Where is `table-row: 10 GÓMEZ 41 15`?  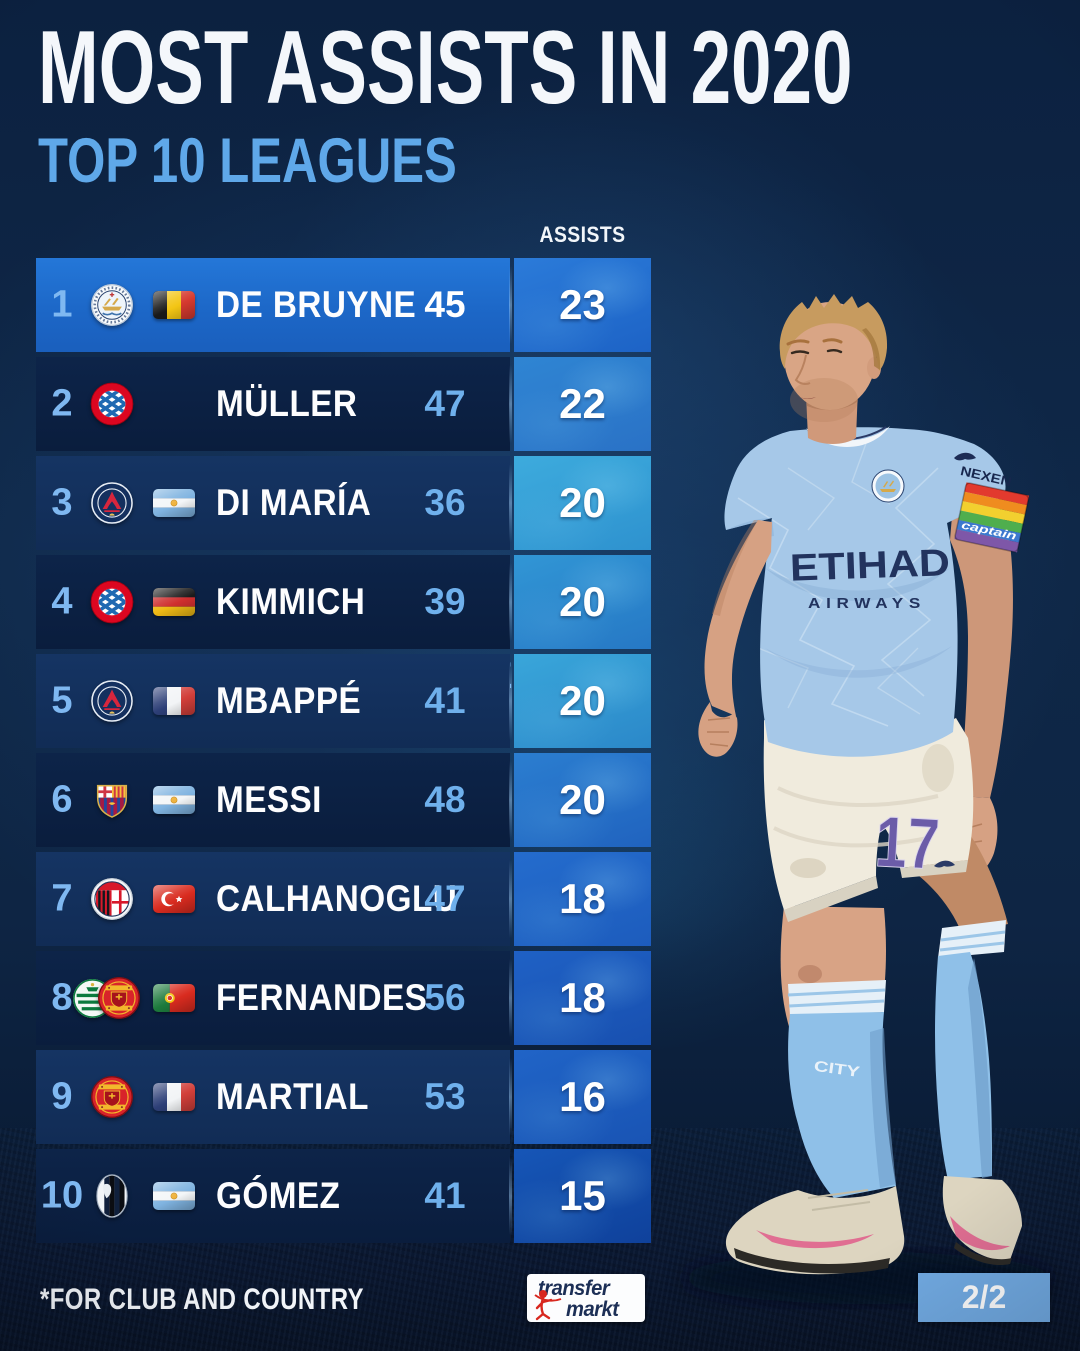 table-row: 10 GÓMEZ 41 15 is located at coordinates (540, 1196).